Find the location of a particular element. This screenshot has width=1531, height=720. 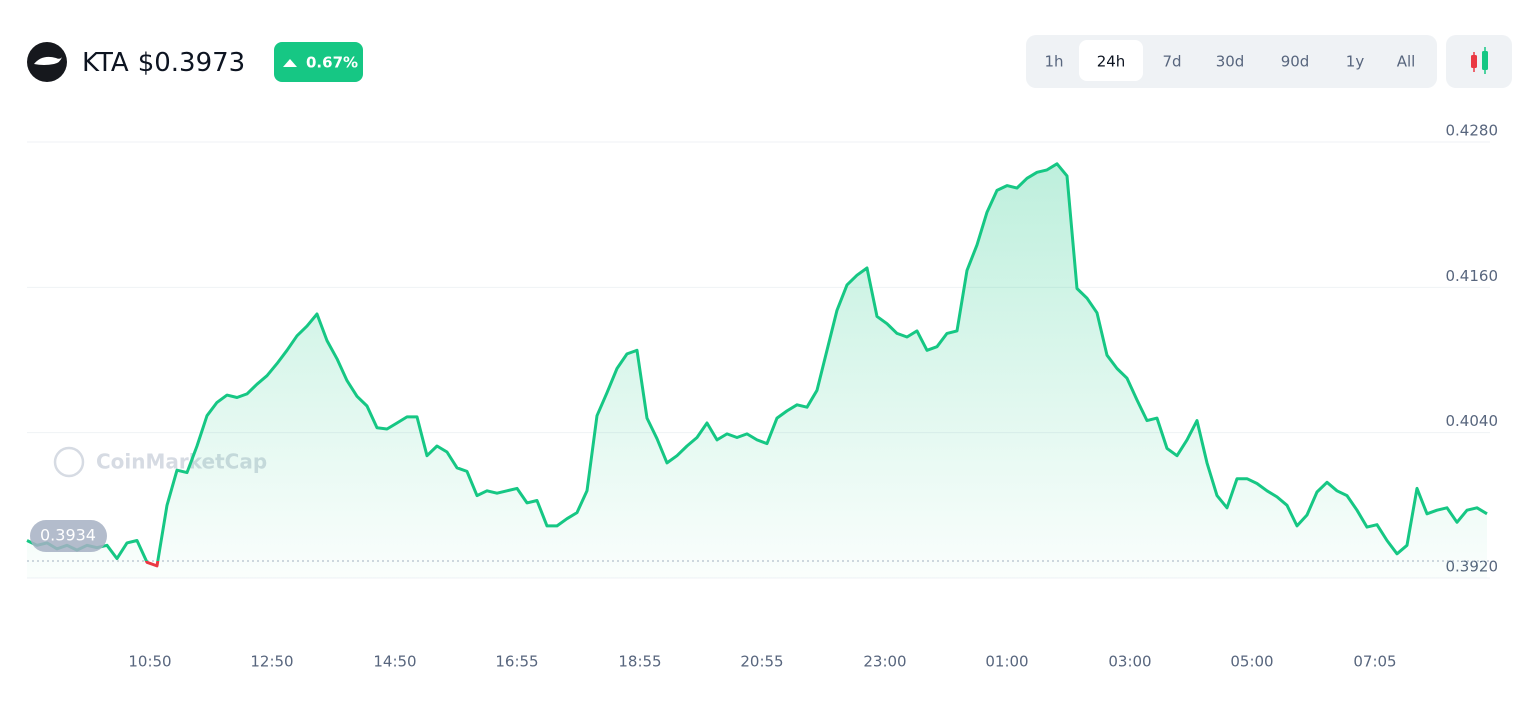

x-tick-label: 01:00 is located at coordinates (1006, 662).